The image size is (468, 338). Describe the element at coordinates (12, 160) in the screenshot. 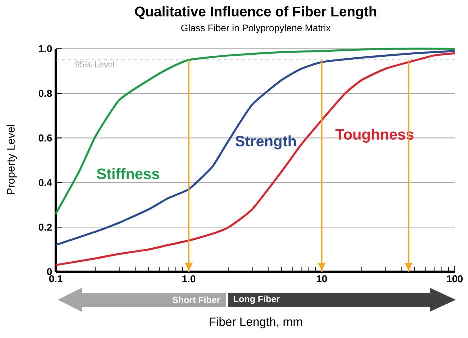

I see `y-axis-title: Property Level` at that location.